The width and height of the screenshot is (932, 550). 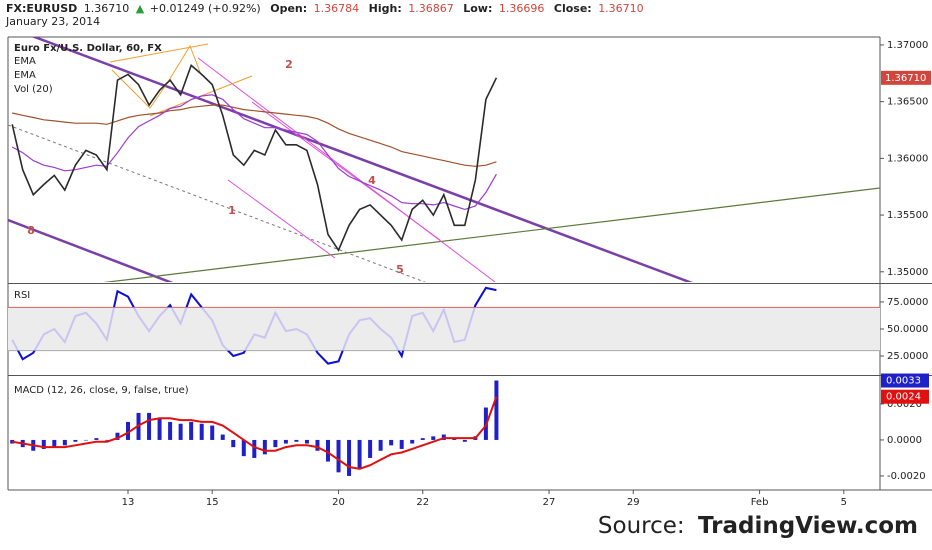 What do you see at coordinates (808, 526) in the screenshot?
I see `source-site: TradingView.com` at bounding box center [808, 526].